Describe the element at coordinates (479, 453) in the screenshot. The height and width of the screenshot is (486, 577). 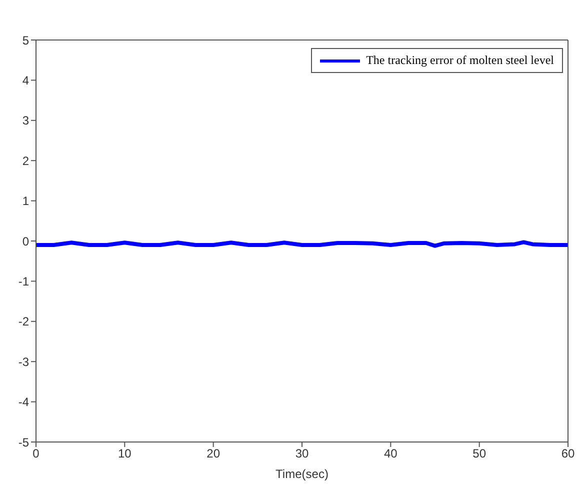
I see `x-tick-label: 50` at that location.